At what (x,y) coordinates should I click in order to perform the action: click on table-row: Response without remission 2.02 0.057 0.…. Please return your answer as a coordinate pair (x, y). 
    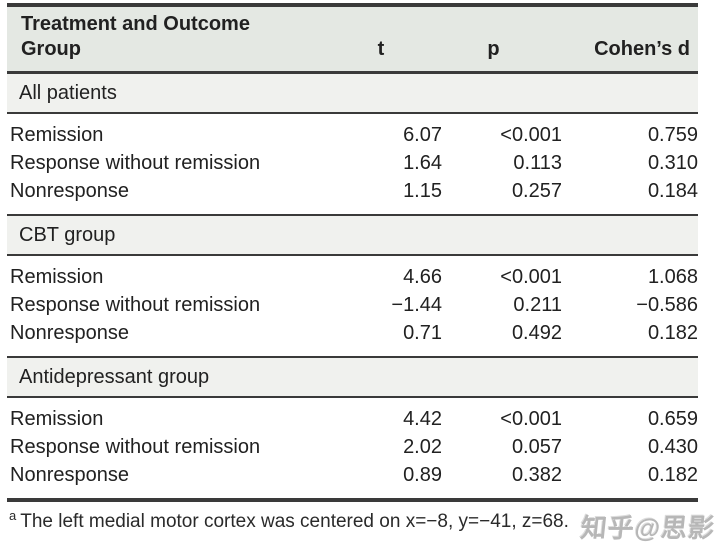
    Looking at the image, I should click on (352, 447).